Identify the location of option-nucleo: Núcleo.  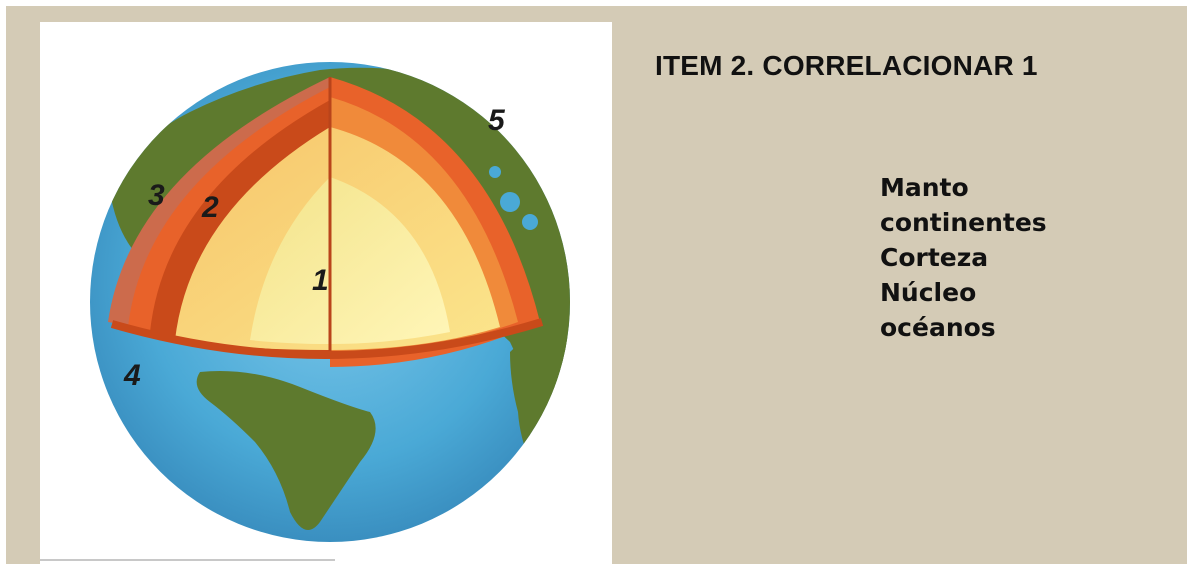
(928, 292).